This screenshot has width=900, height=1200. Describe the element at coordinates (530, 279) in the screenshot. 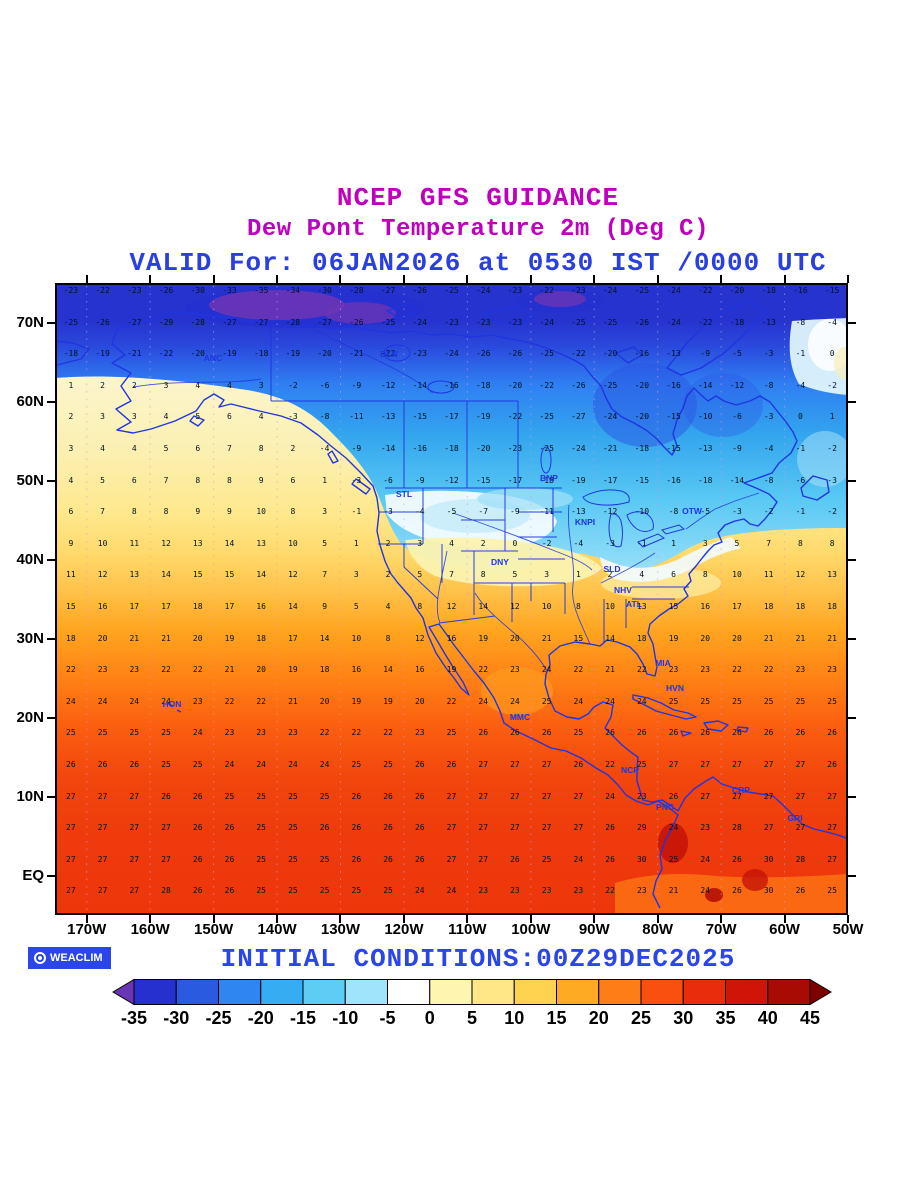

I see `lon-tick-mark-top` at that location.